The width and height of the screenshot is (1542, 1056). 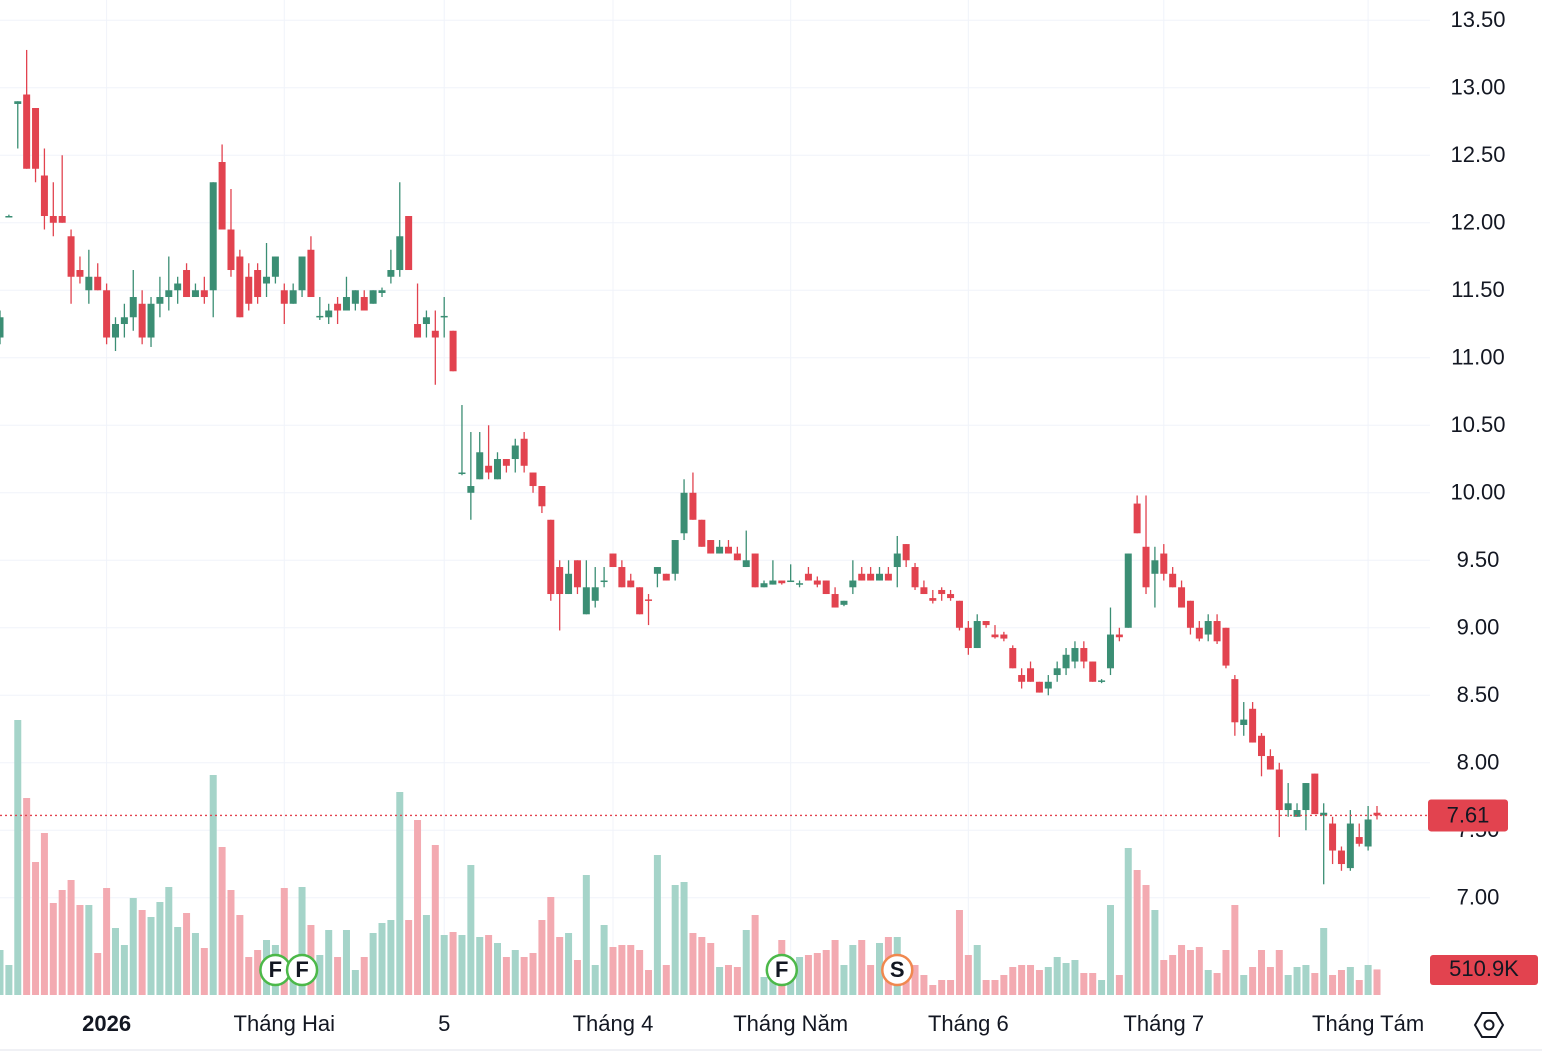 I want to click on last-volume-label: 510.9K, so click(x=1484, y=968).